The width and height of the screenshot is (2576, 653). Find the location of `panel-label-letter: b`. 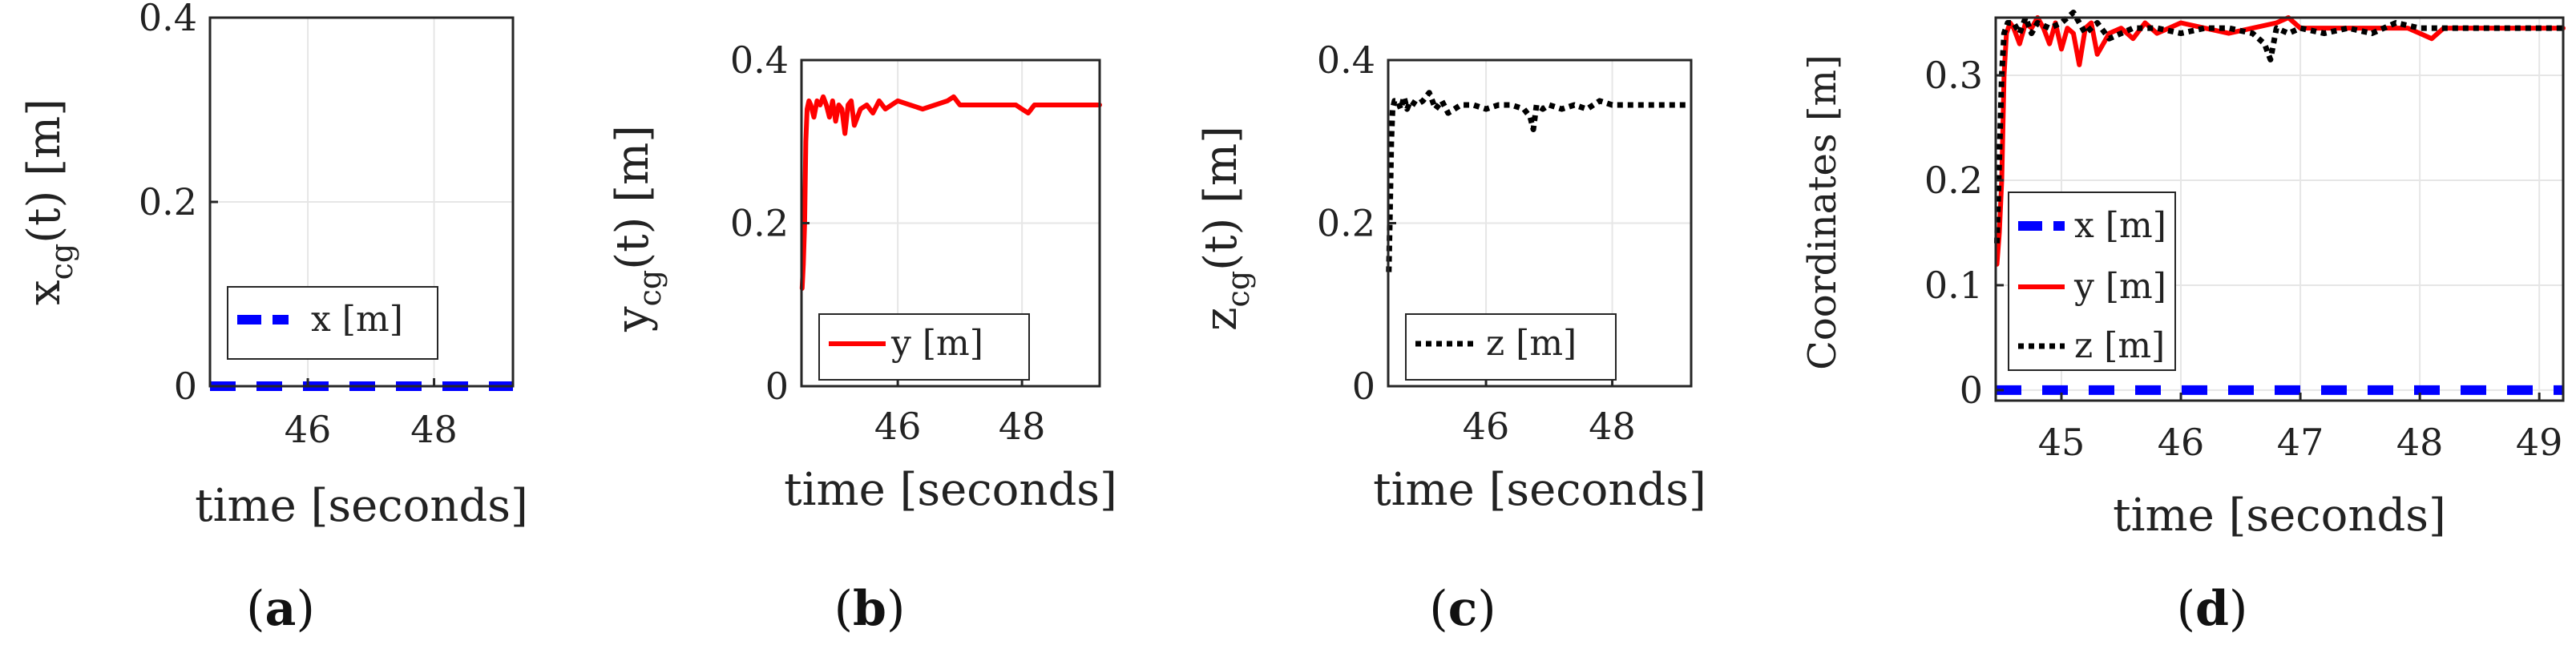

panel-label-letter: b is located at coordinates (869, 609).